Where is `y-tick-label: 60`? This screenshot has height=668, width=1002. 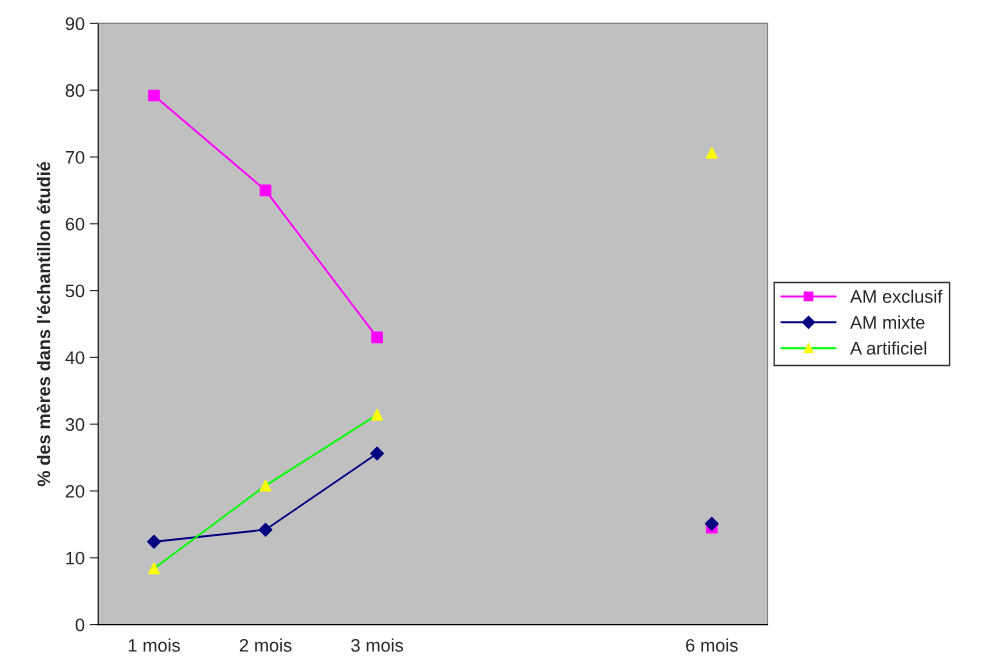
y-tick-label: 60 is located at coordinates (75, 224).